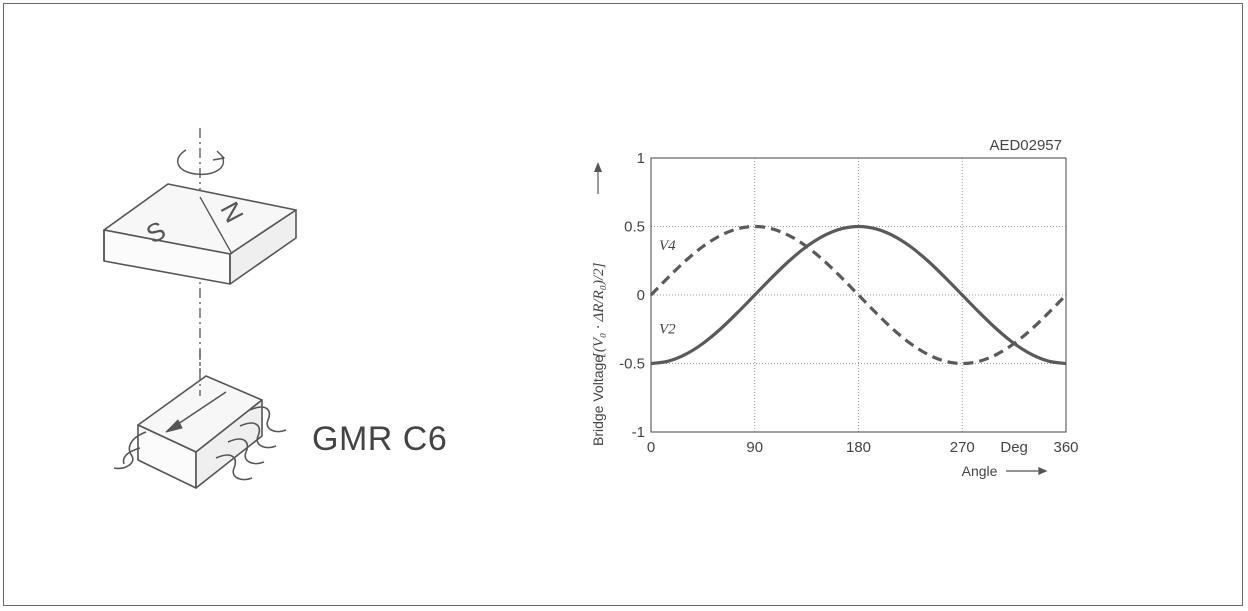 The height and width of the screenshot is (611, 1248). What do you see at coordinates (858, 447) in the screenshot?
I see `x-tick-label: 180` at bounding box center [858, 447].